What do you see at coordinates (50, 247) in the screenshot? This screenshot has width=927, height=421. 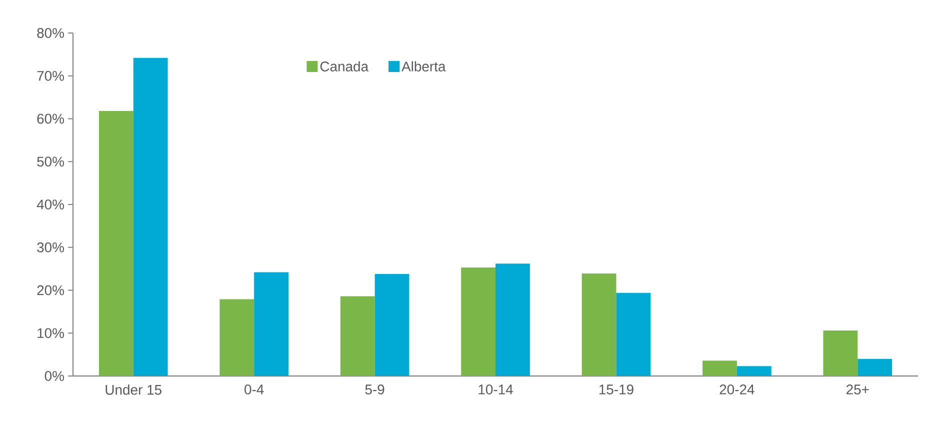 I see `y-tick-label: 30%` at bounding box center [50, 247].